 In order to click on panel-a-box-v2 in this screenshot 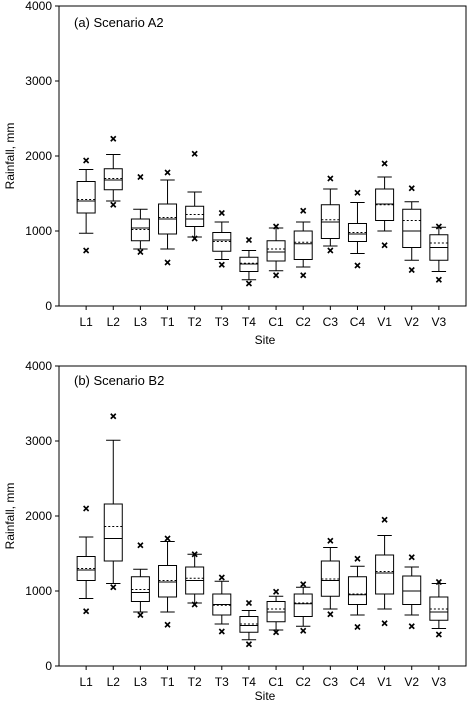, I will do `click(412, 229)`.